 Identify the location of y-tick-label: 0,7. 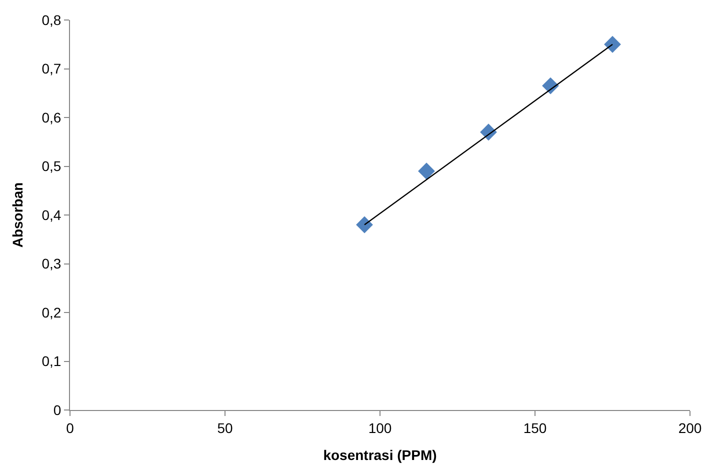
(52, 68).